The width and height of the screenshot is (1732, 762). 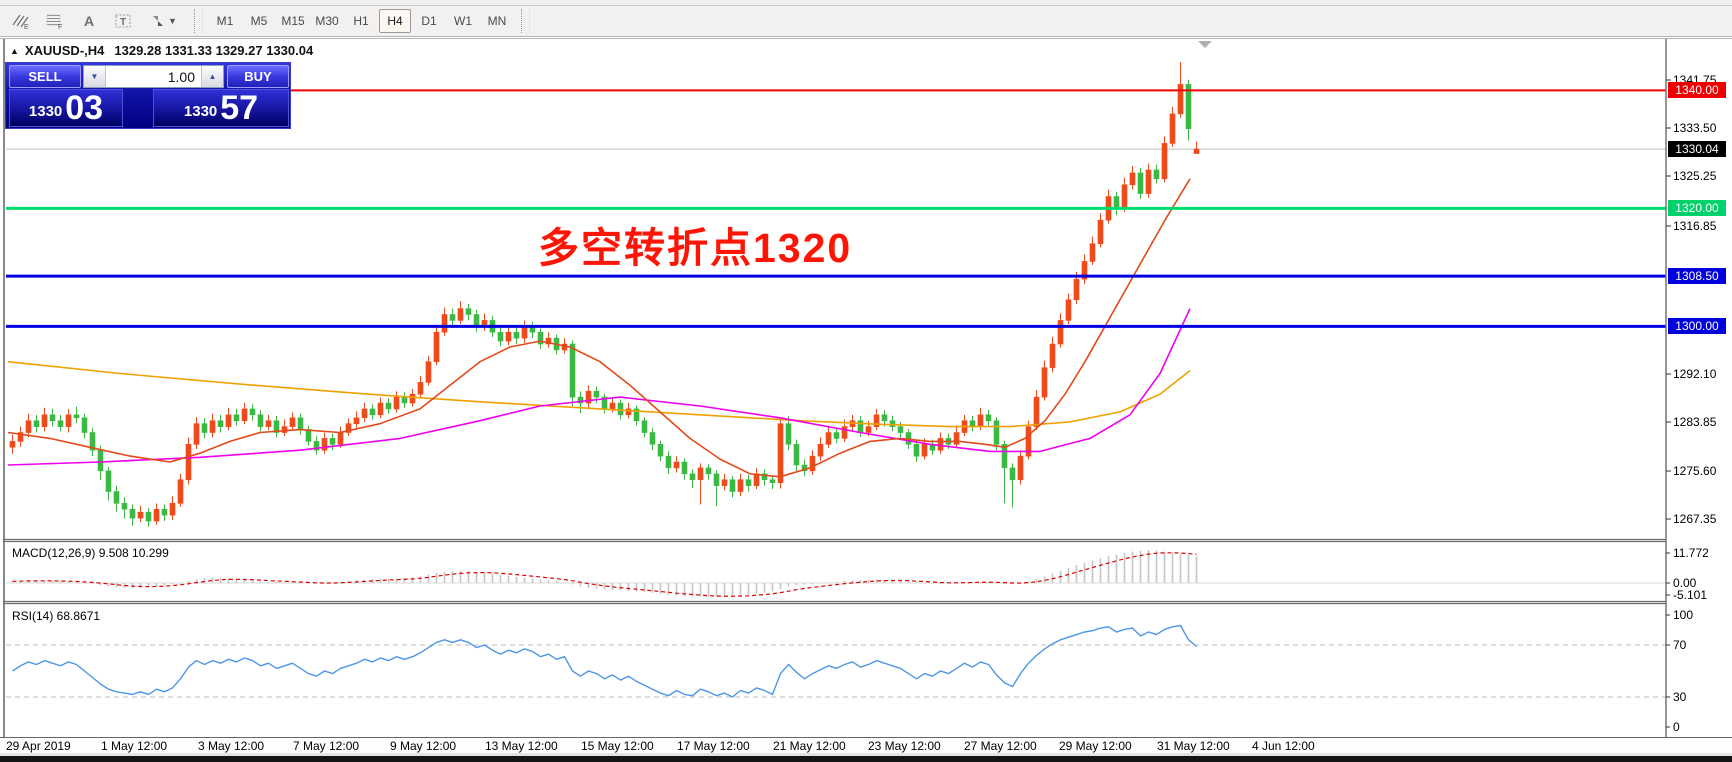 I want to click on timeframe-H4: H4, so click(x=395, y=21).